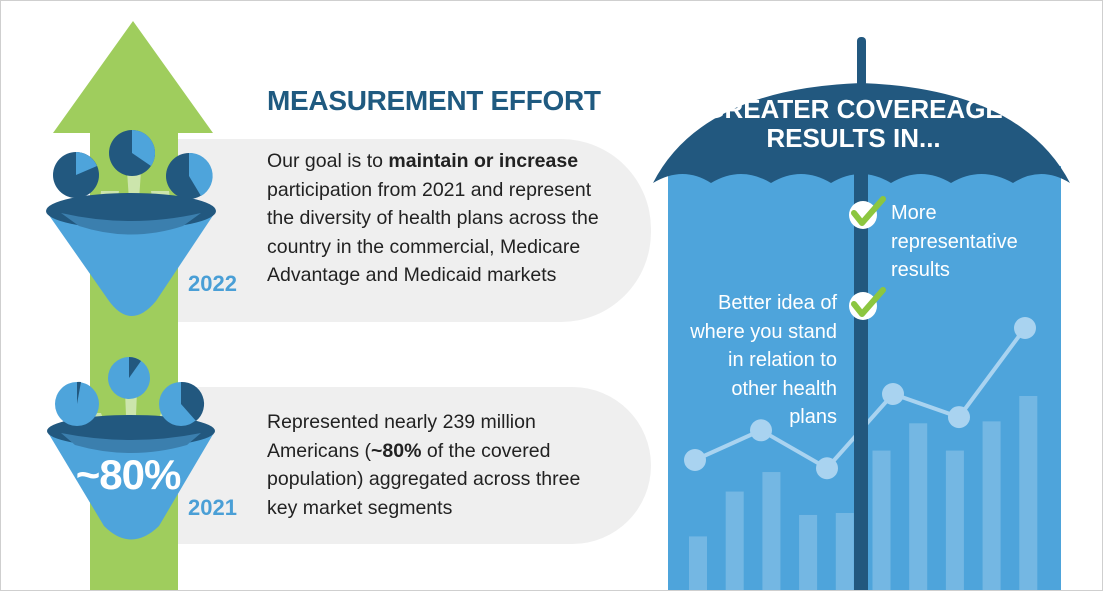 The height and width of the screenshot is (591, 1103). What do you see at coordinates (434, 100) in the screenshot?
I see `page-title: MEASUREMENT EFFORT` at bounding box center [434, 100].